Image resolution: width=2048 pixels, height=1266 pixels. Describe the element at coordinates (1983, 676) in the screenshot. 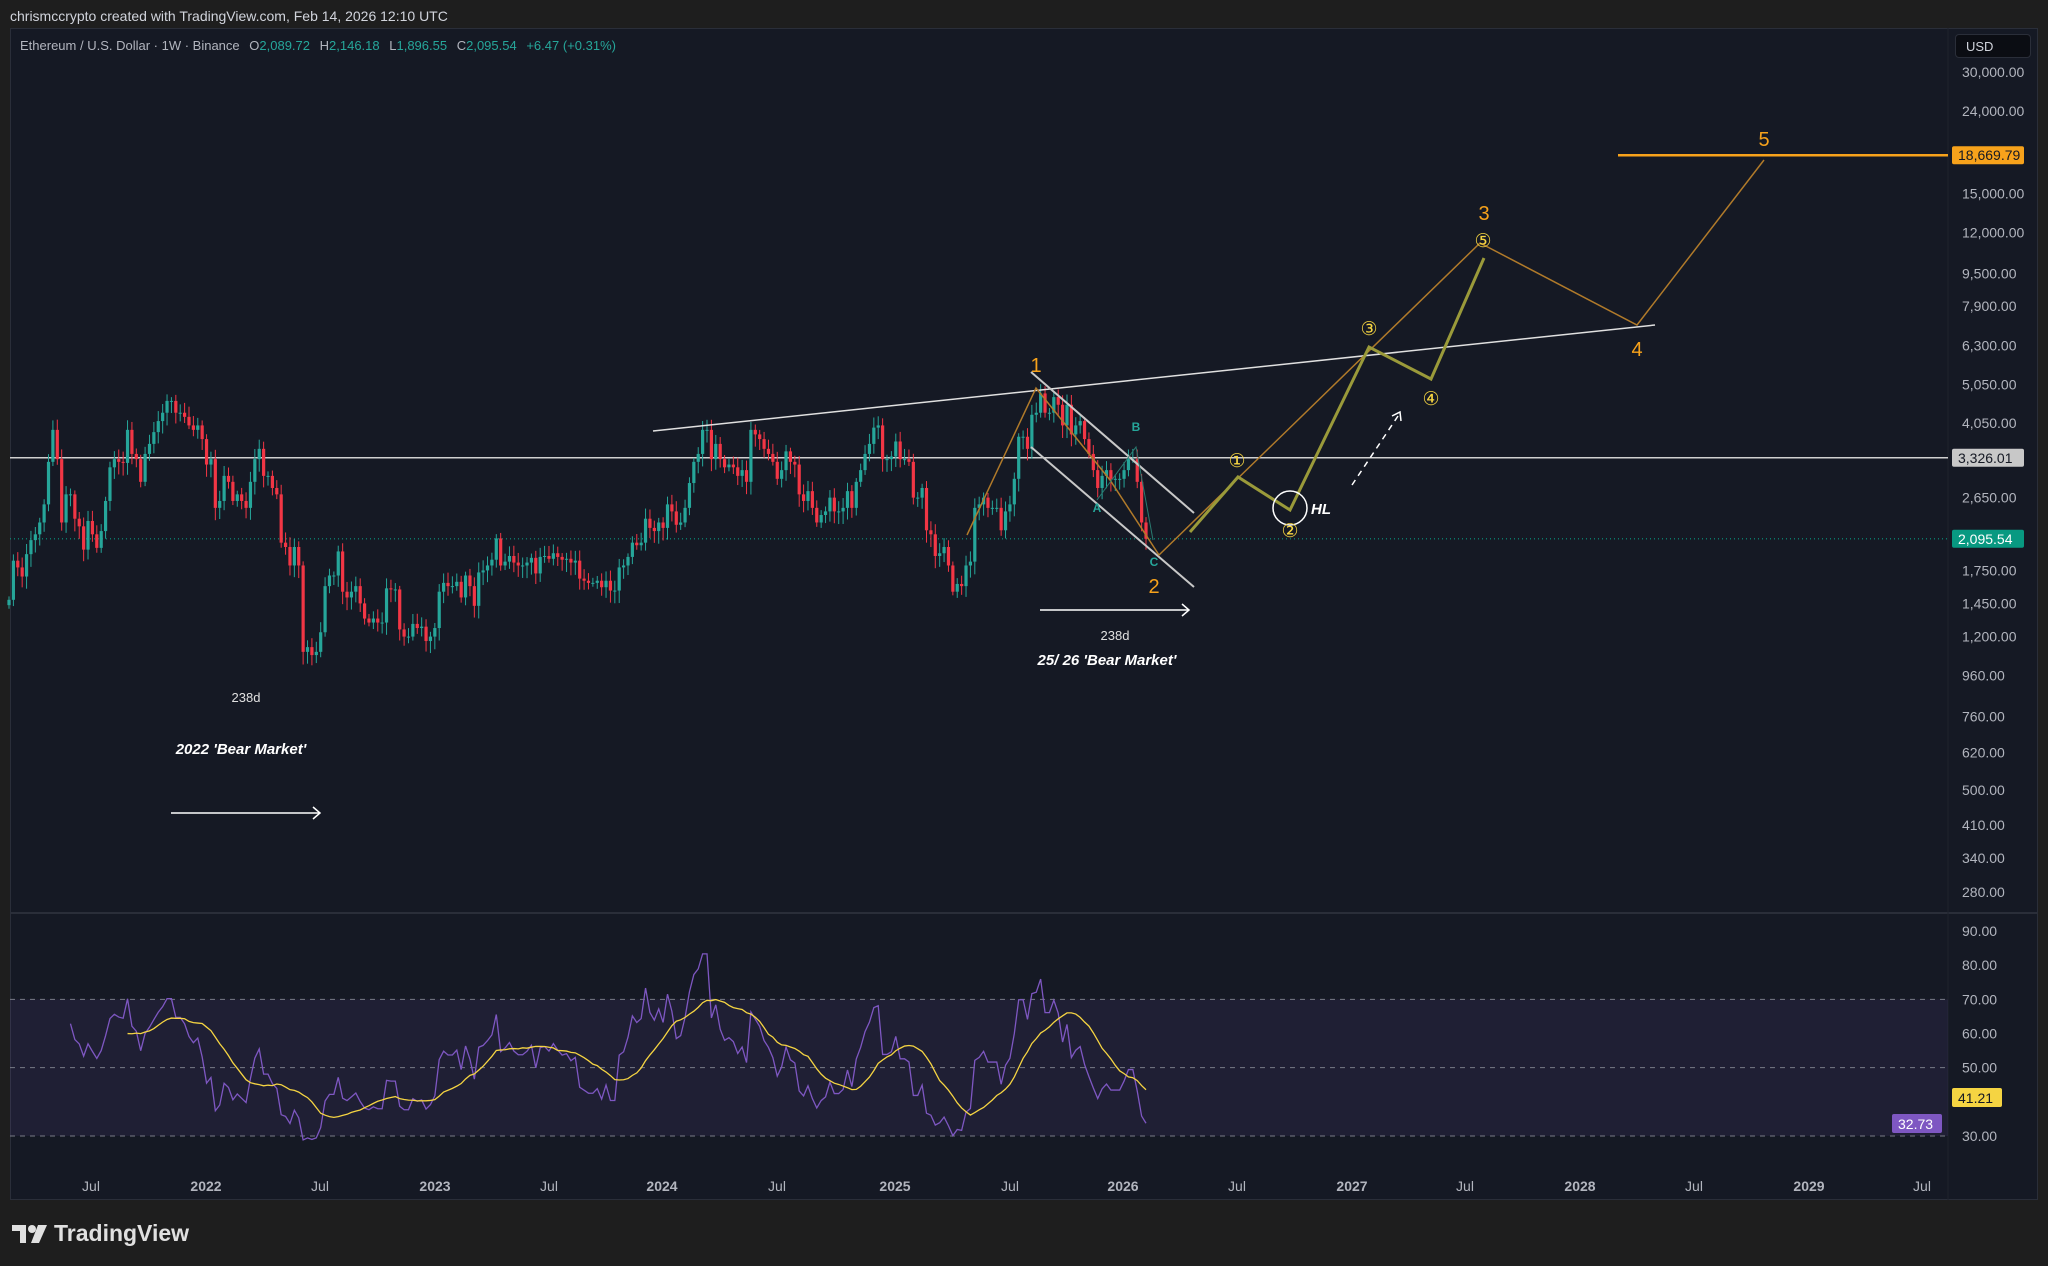

I see `price-tick-label: 960.00` at that location.